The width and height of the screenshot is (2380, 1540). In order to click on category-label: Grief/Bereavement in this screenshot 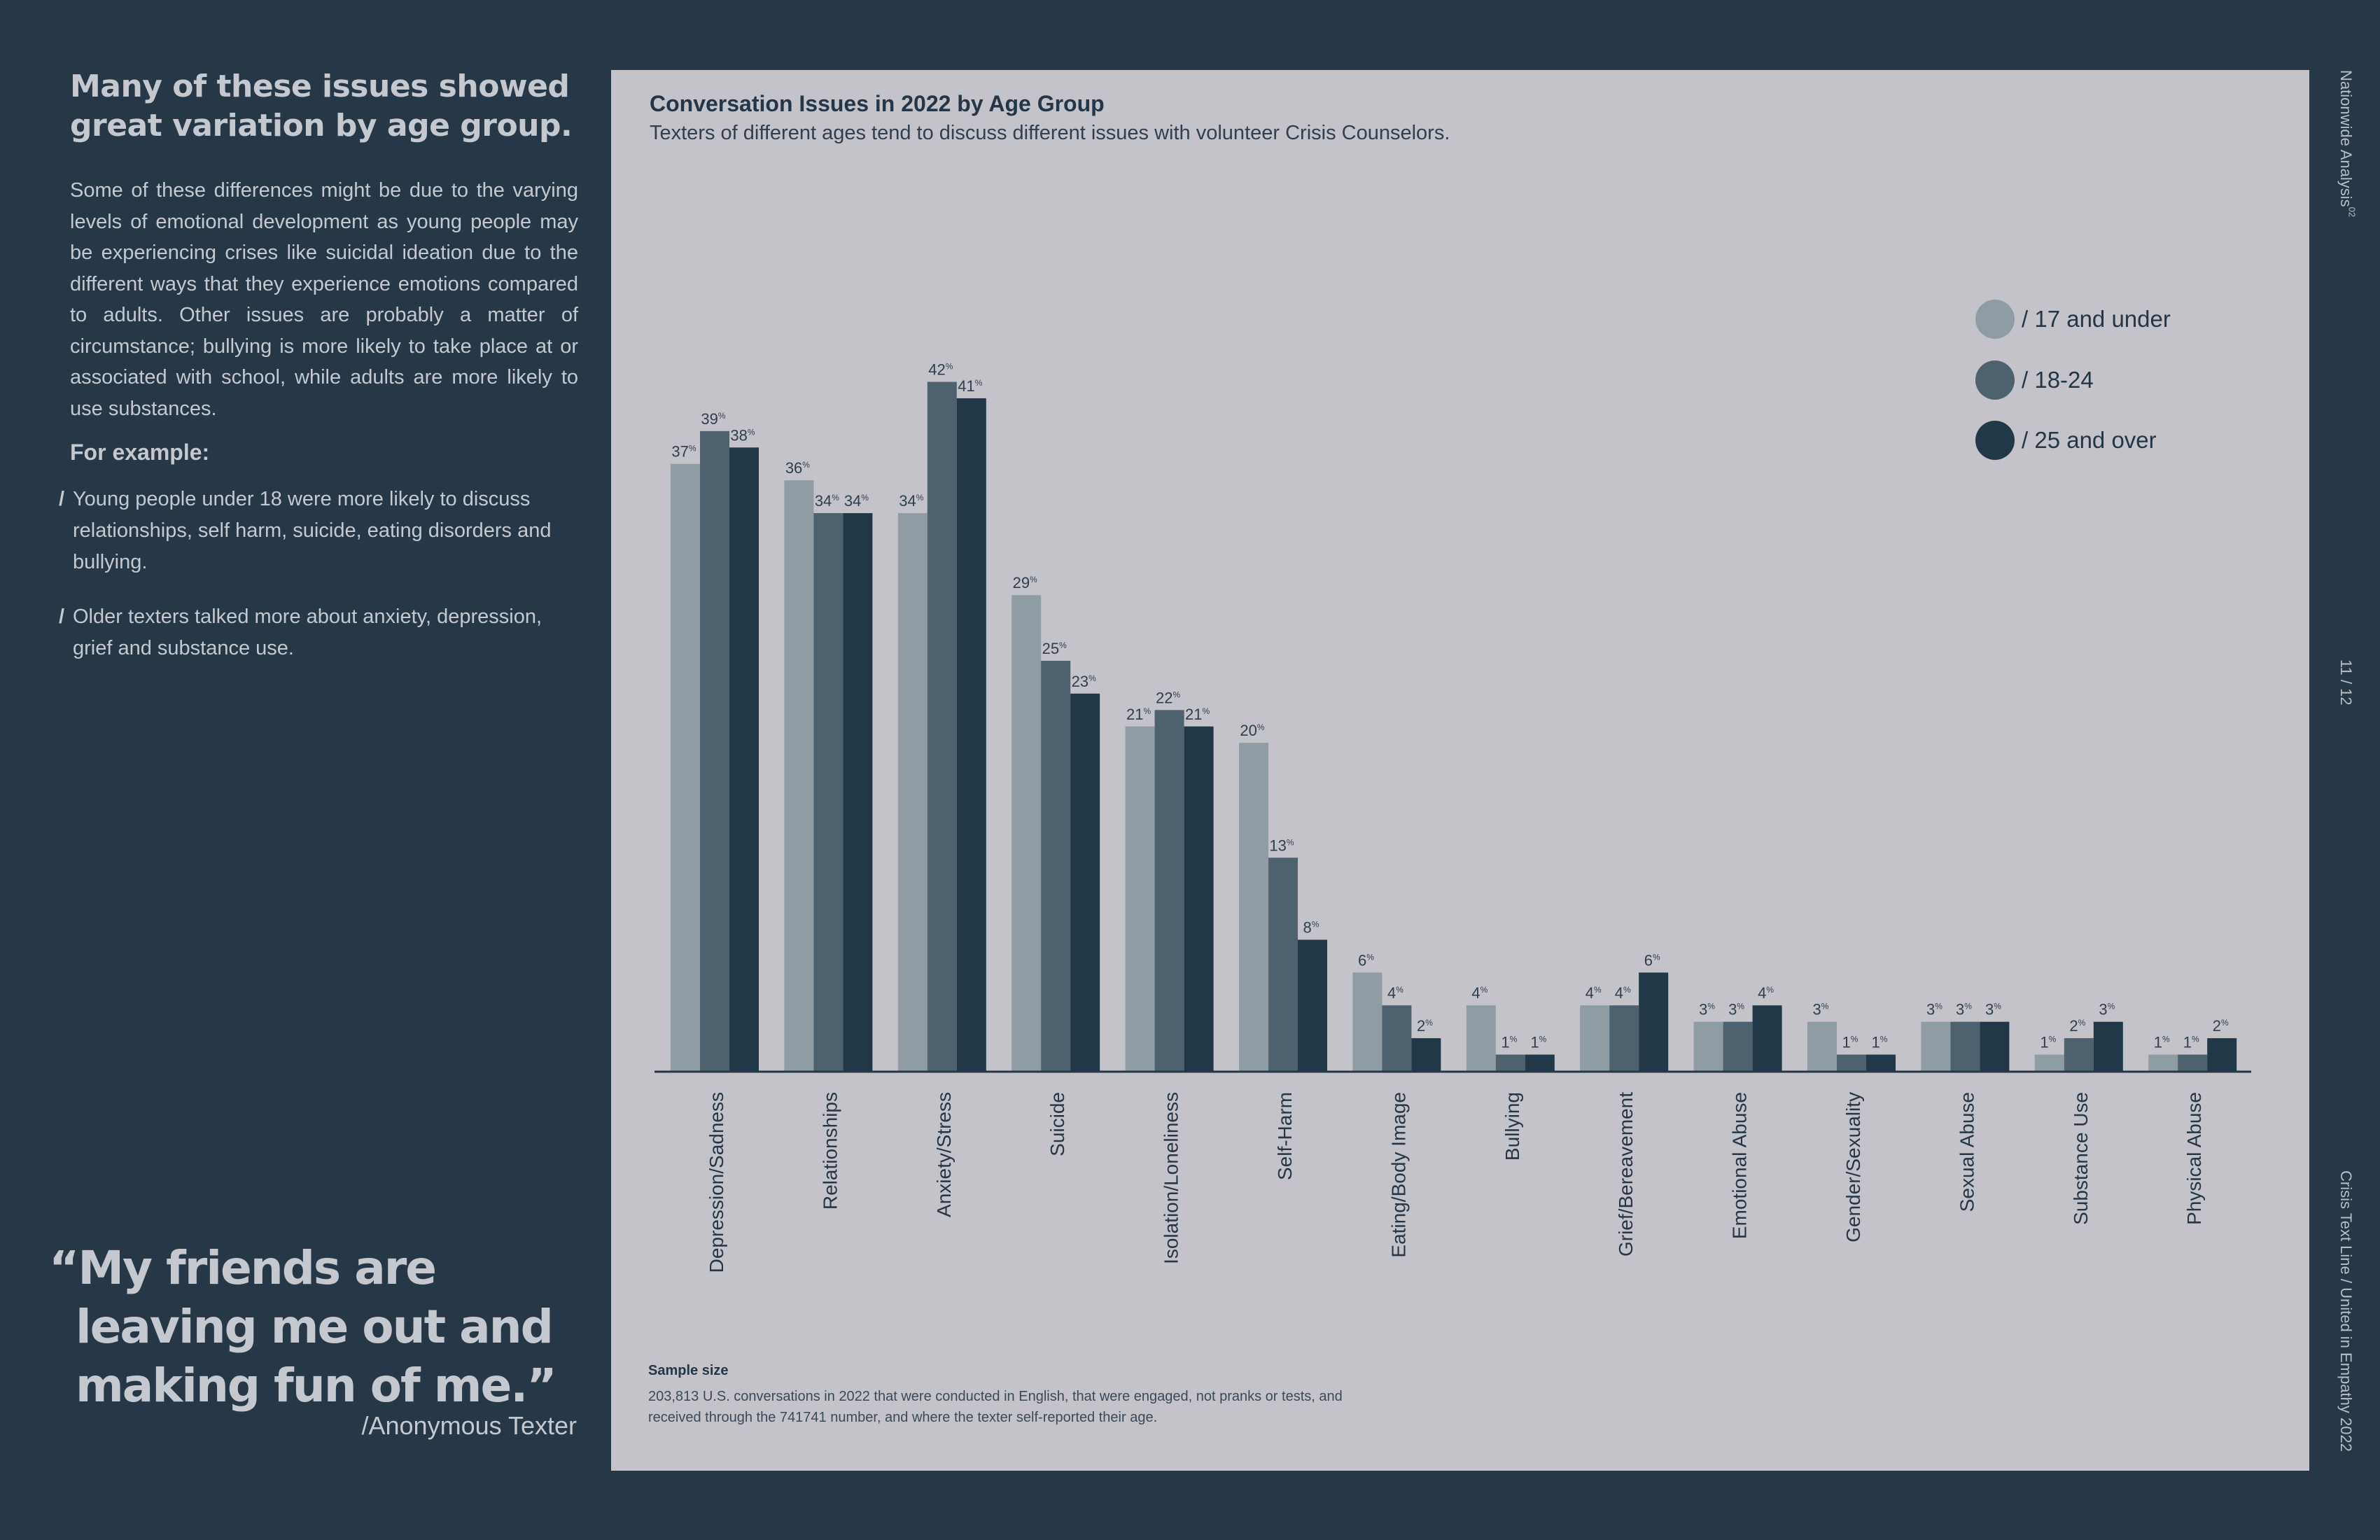, I will do `click(1626, 1174)`.